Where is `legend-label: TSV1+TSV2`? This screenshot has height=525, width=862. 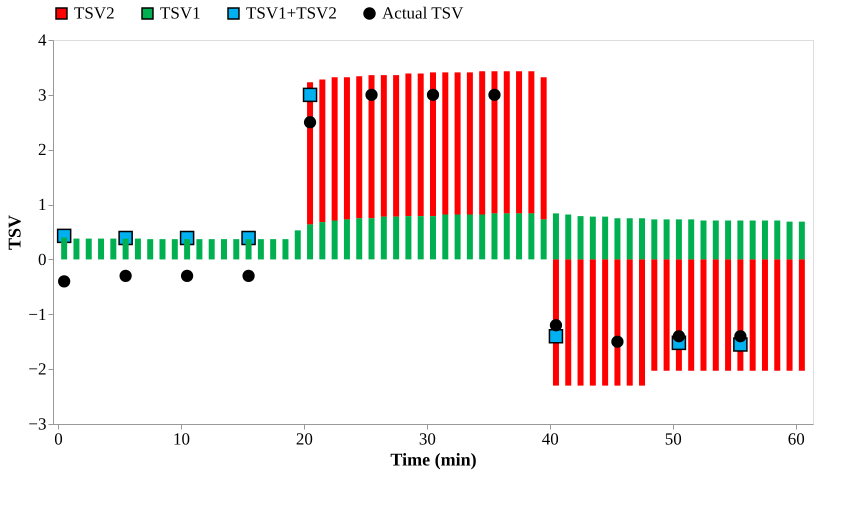
legend-label: TSV1+TSV2 is located at coordinates (291, 13).